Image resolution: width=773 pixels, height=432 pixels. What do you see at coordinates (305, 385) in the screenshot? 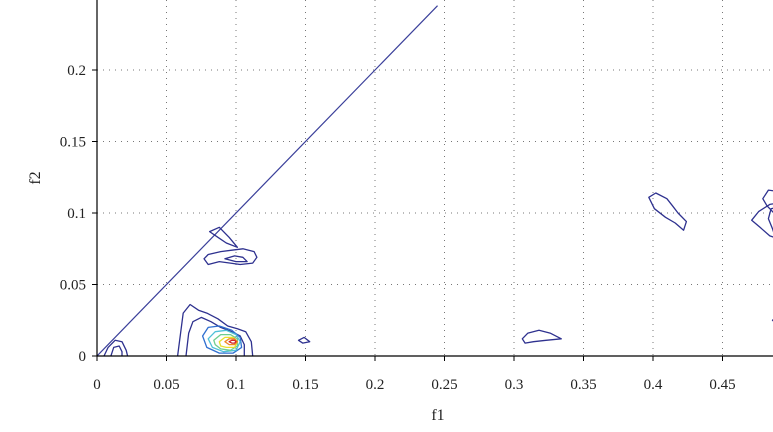
I see `x-tick-label: 0.15` at bounding box center [305, 385].